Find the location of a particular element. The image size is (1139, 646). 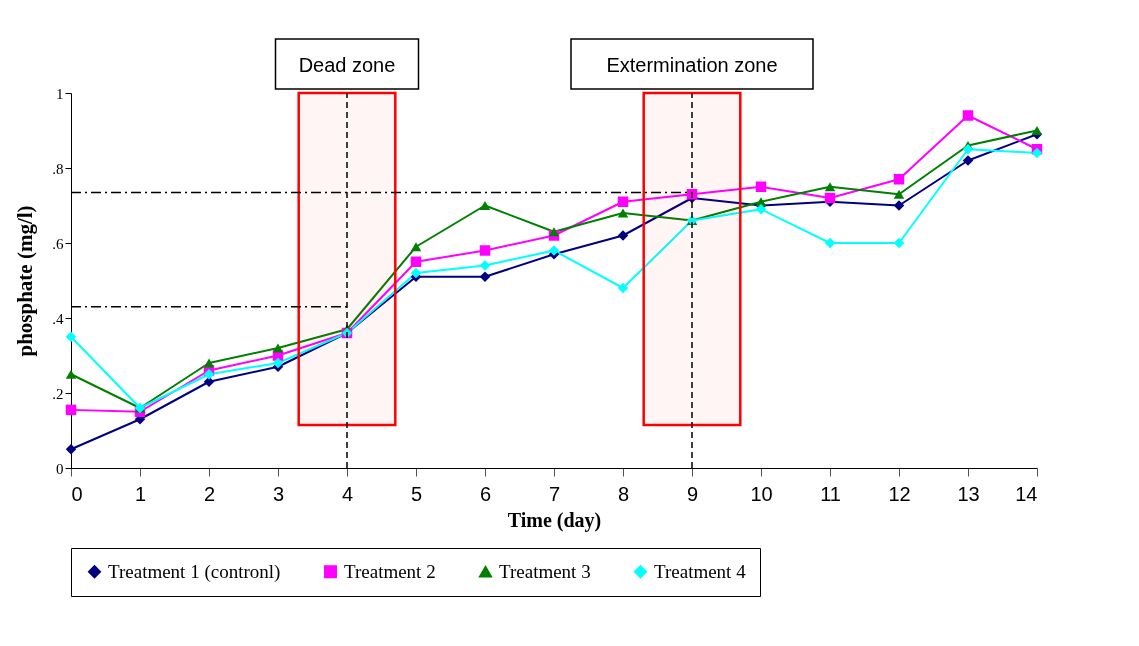

y-tick-label: .4 is located at coordinates (58, 318).